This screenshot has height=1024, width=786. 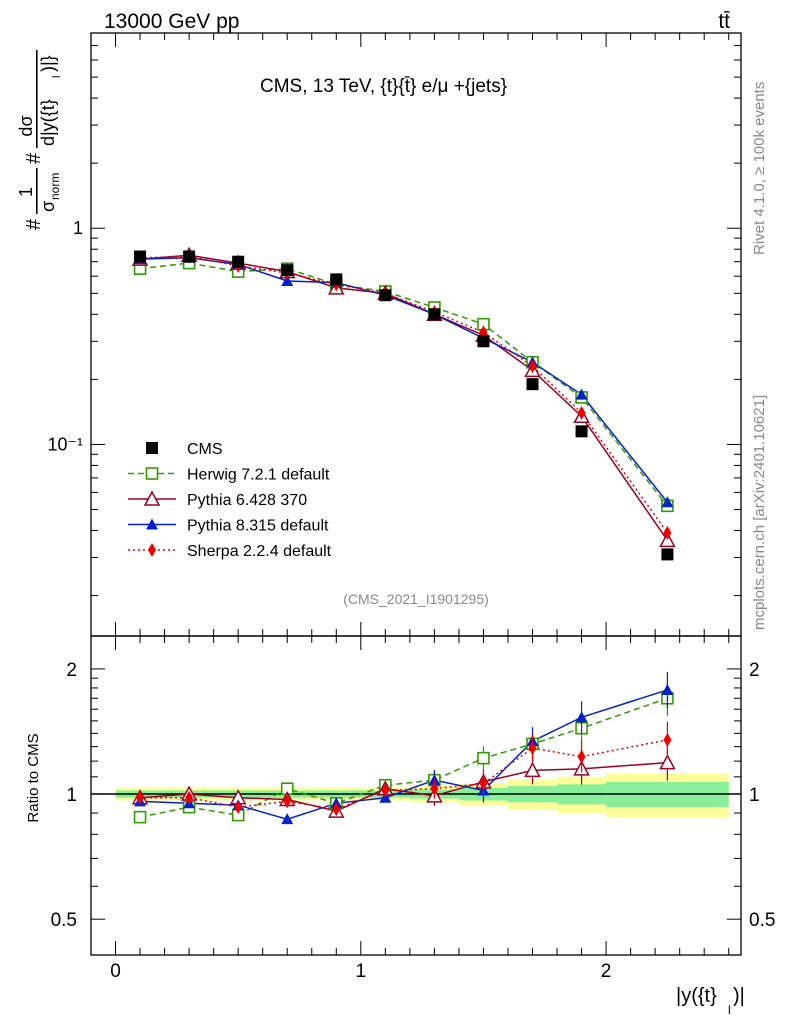 I want to click on y-label-close: )|}, so click(x=48, y=63).